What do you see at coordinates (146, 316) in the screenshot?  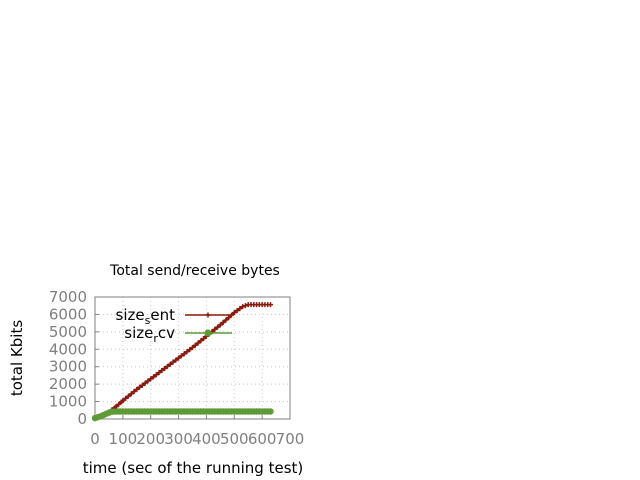 I see `legend-label: sizesent` at bounding box center [146, 316].